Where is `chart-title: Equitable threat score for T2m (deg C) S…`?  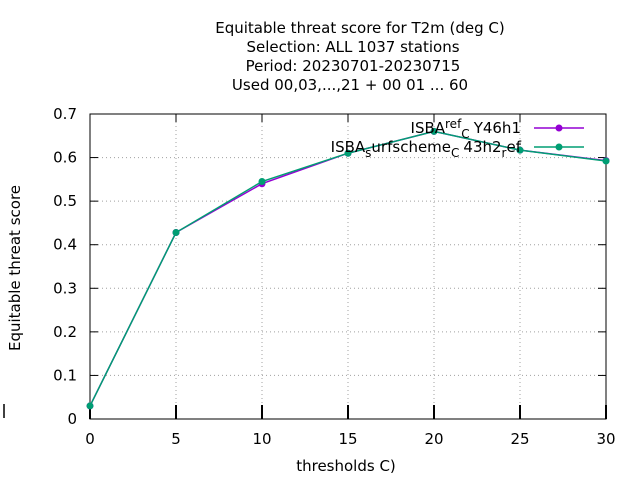
chart-title: Equitable threat score for T2m (deg C) S… is located at coordinates (360, 56).